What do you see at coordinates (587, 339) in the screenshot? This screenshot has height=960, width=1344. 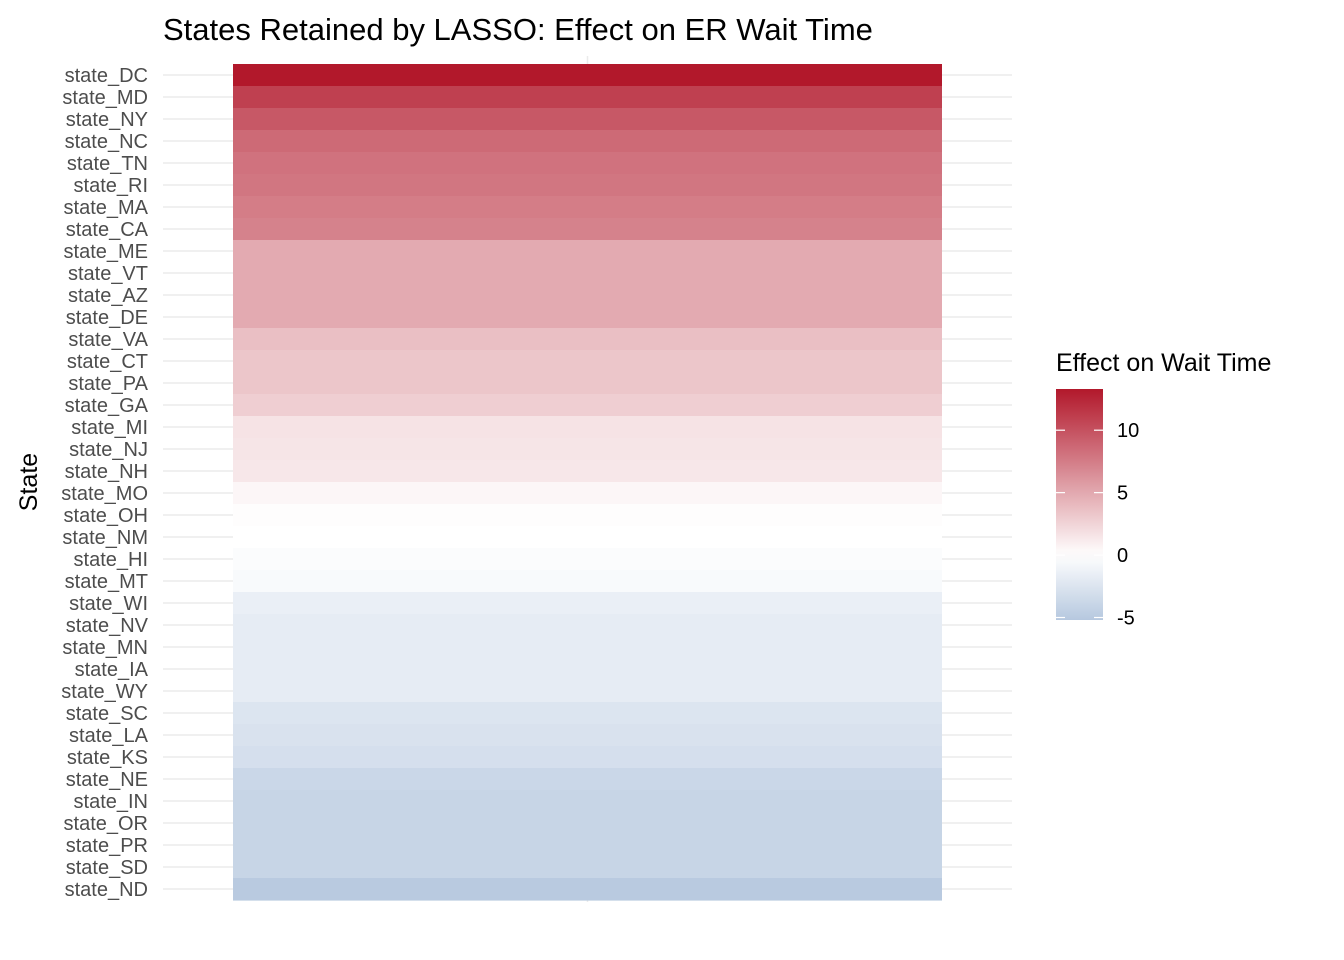 I see `tile-state-va` at bounding box center [587, 339].